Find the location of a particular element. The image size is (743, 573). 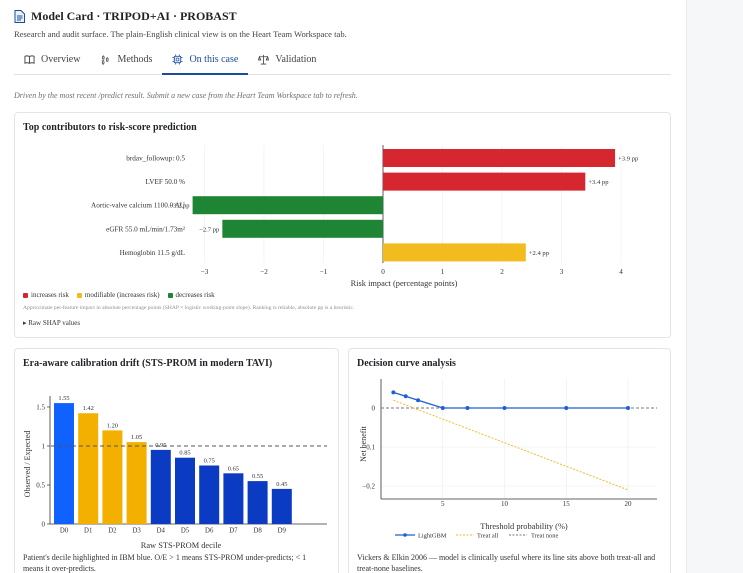

dca-y-axis-label: Net benefit is located at coordinates (363, 443).